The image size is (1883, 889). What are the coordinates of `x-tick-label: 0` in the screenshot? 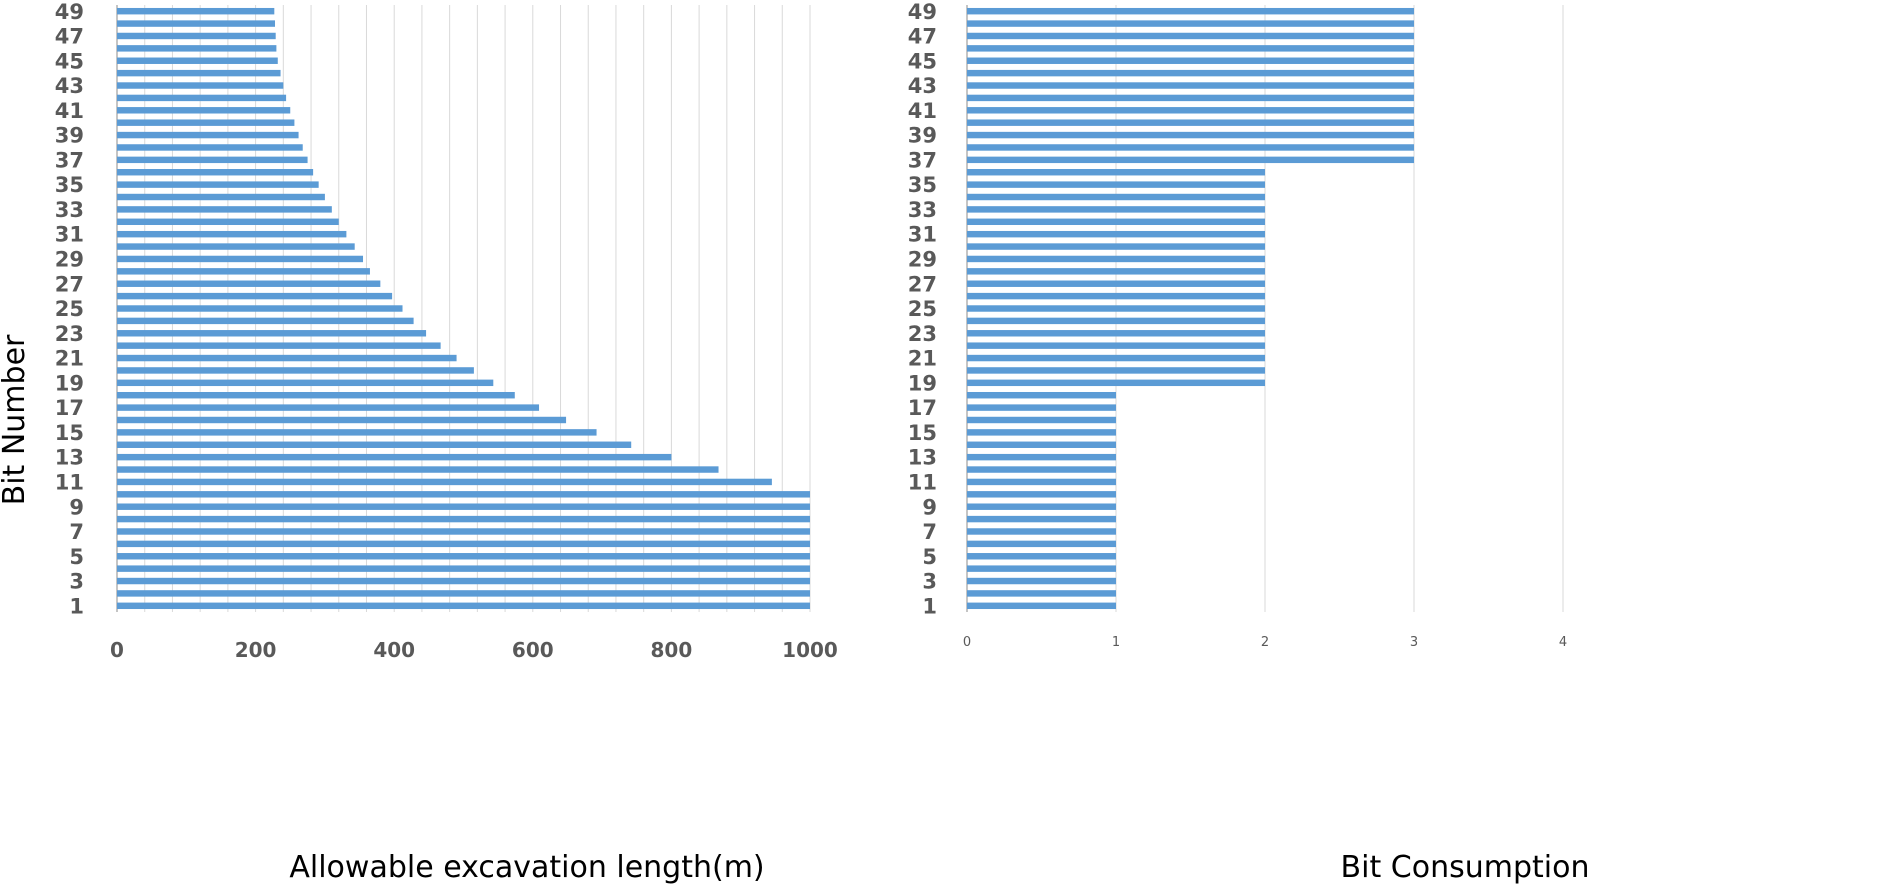 It's located at (117, 650).